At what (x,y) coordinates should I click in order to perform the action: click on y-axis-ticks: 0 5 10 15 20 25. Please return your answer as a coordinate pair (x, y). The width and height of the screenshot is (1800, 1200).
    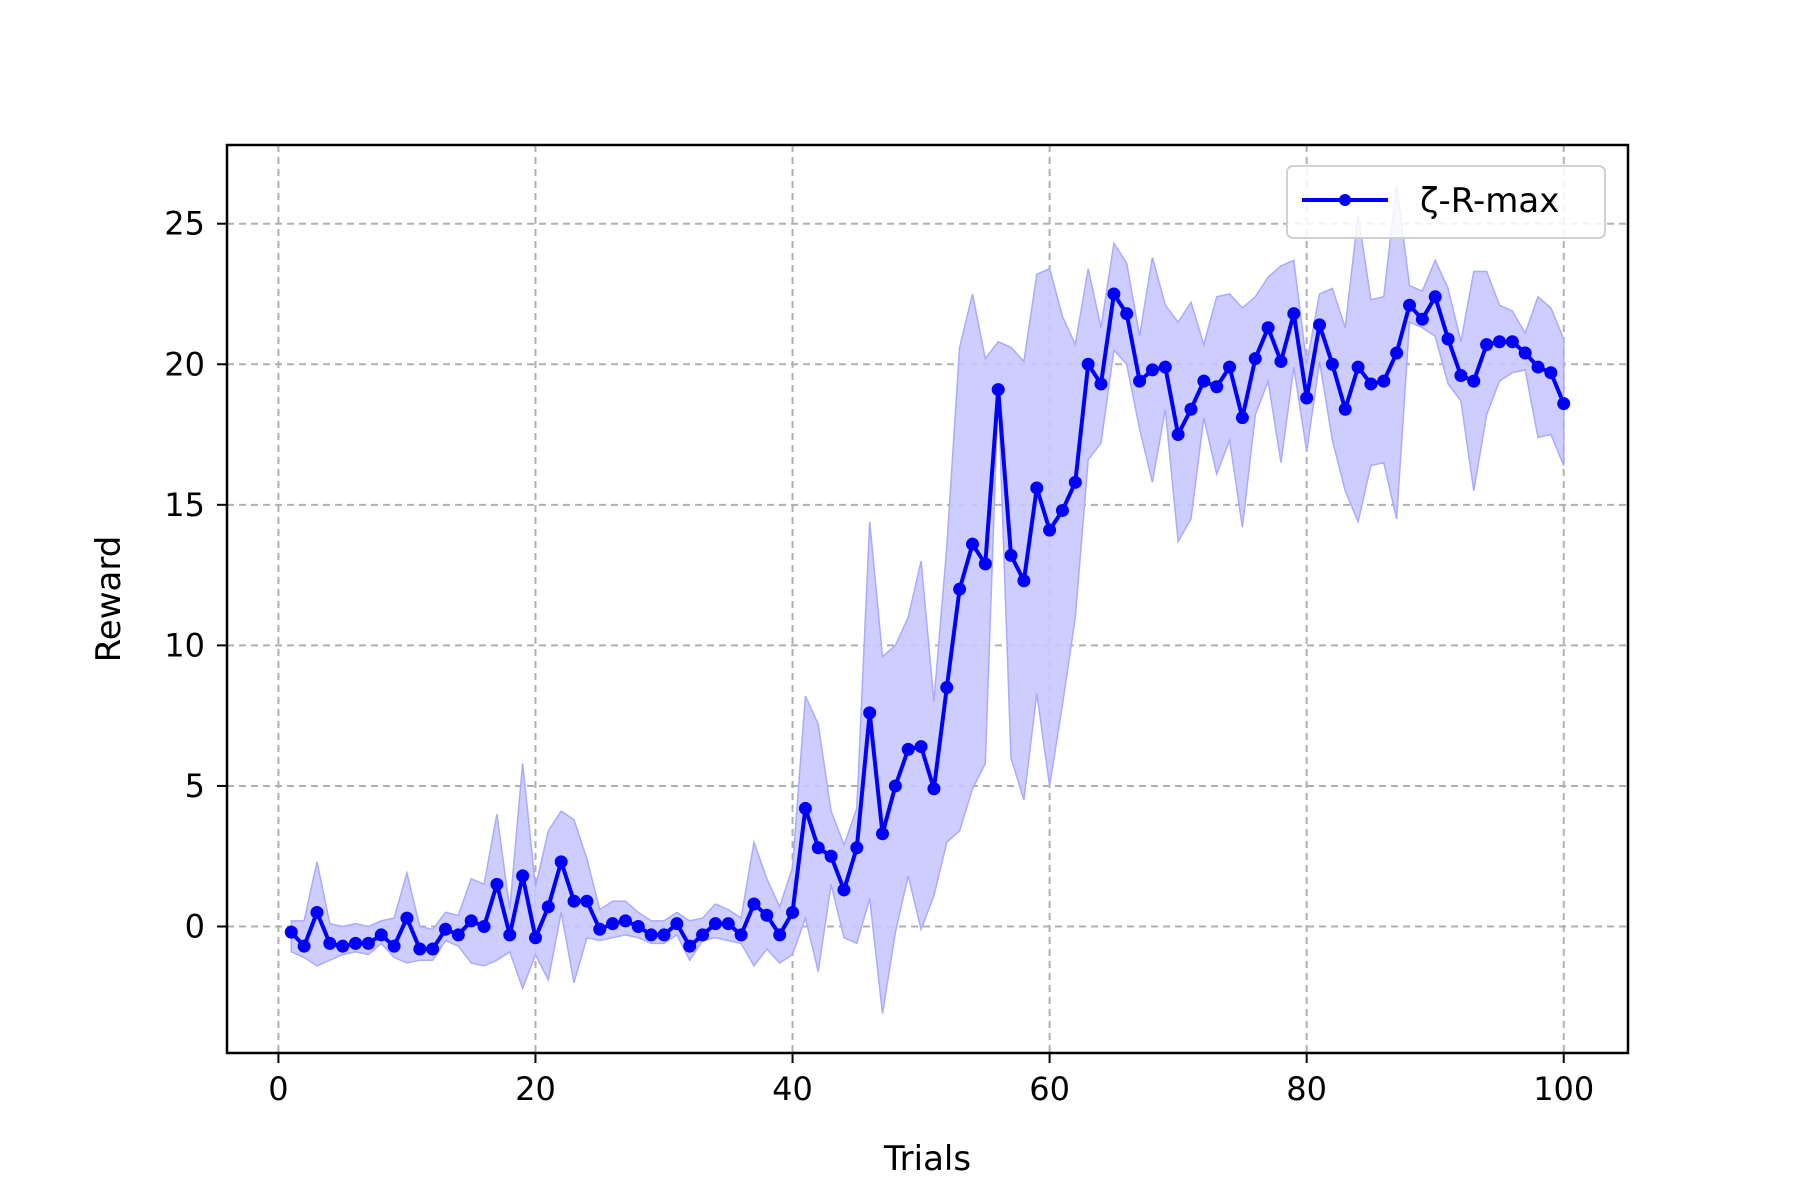
    Looking at the image, I should click on (195, 575).